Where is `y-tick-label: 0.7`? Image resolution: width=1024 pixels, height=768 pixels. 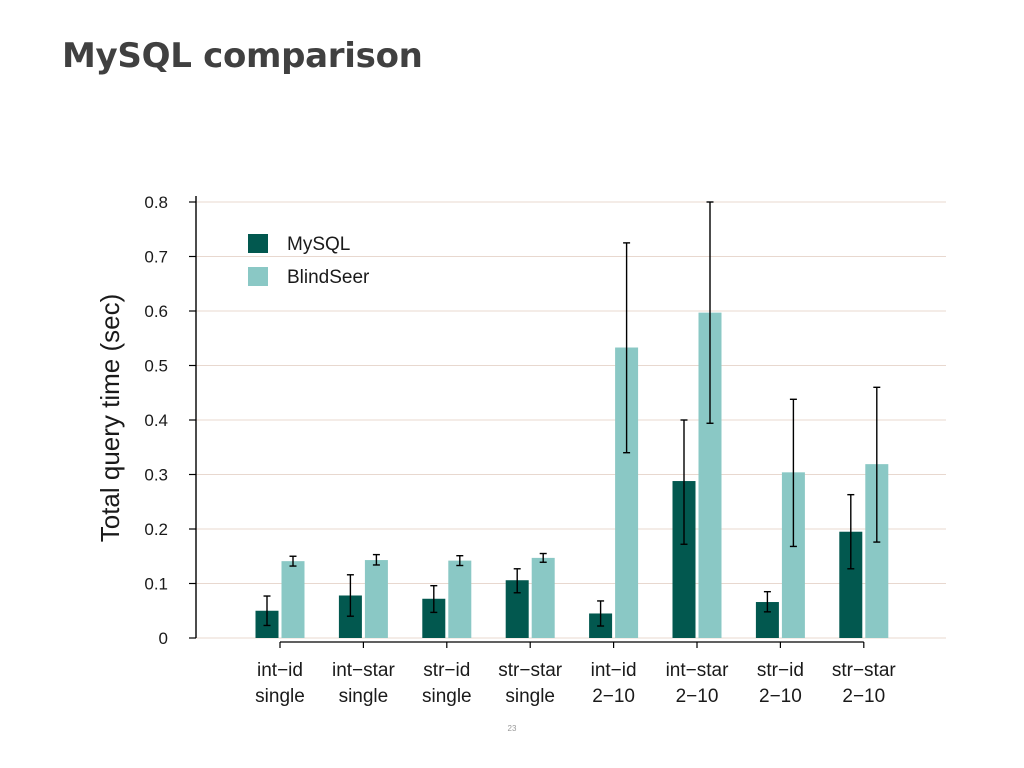 y-tick-label: 0.7 is located at coordinates (156, 257).